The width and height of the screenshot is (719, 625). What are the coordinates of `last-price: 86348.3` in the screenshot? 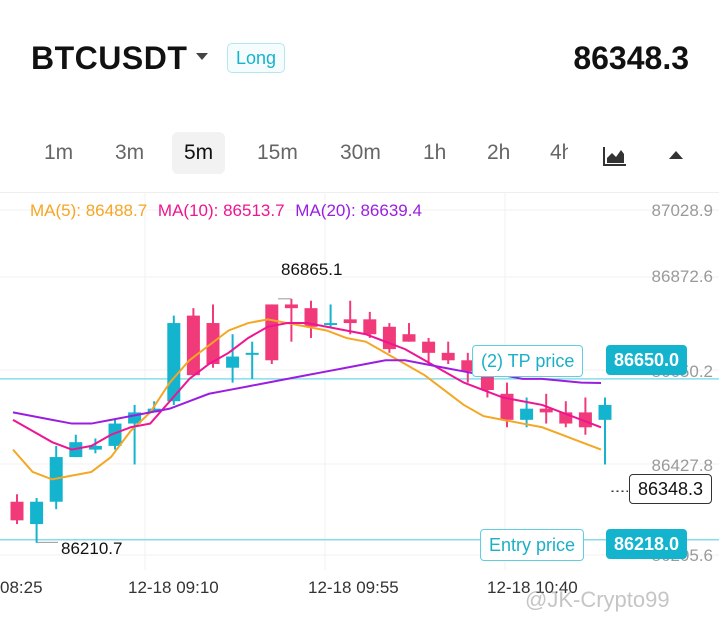 It's located at (631, 58).